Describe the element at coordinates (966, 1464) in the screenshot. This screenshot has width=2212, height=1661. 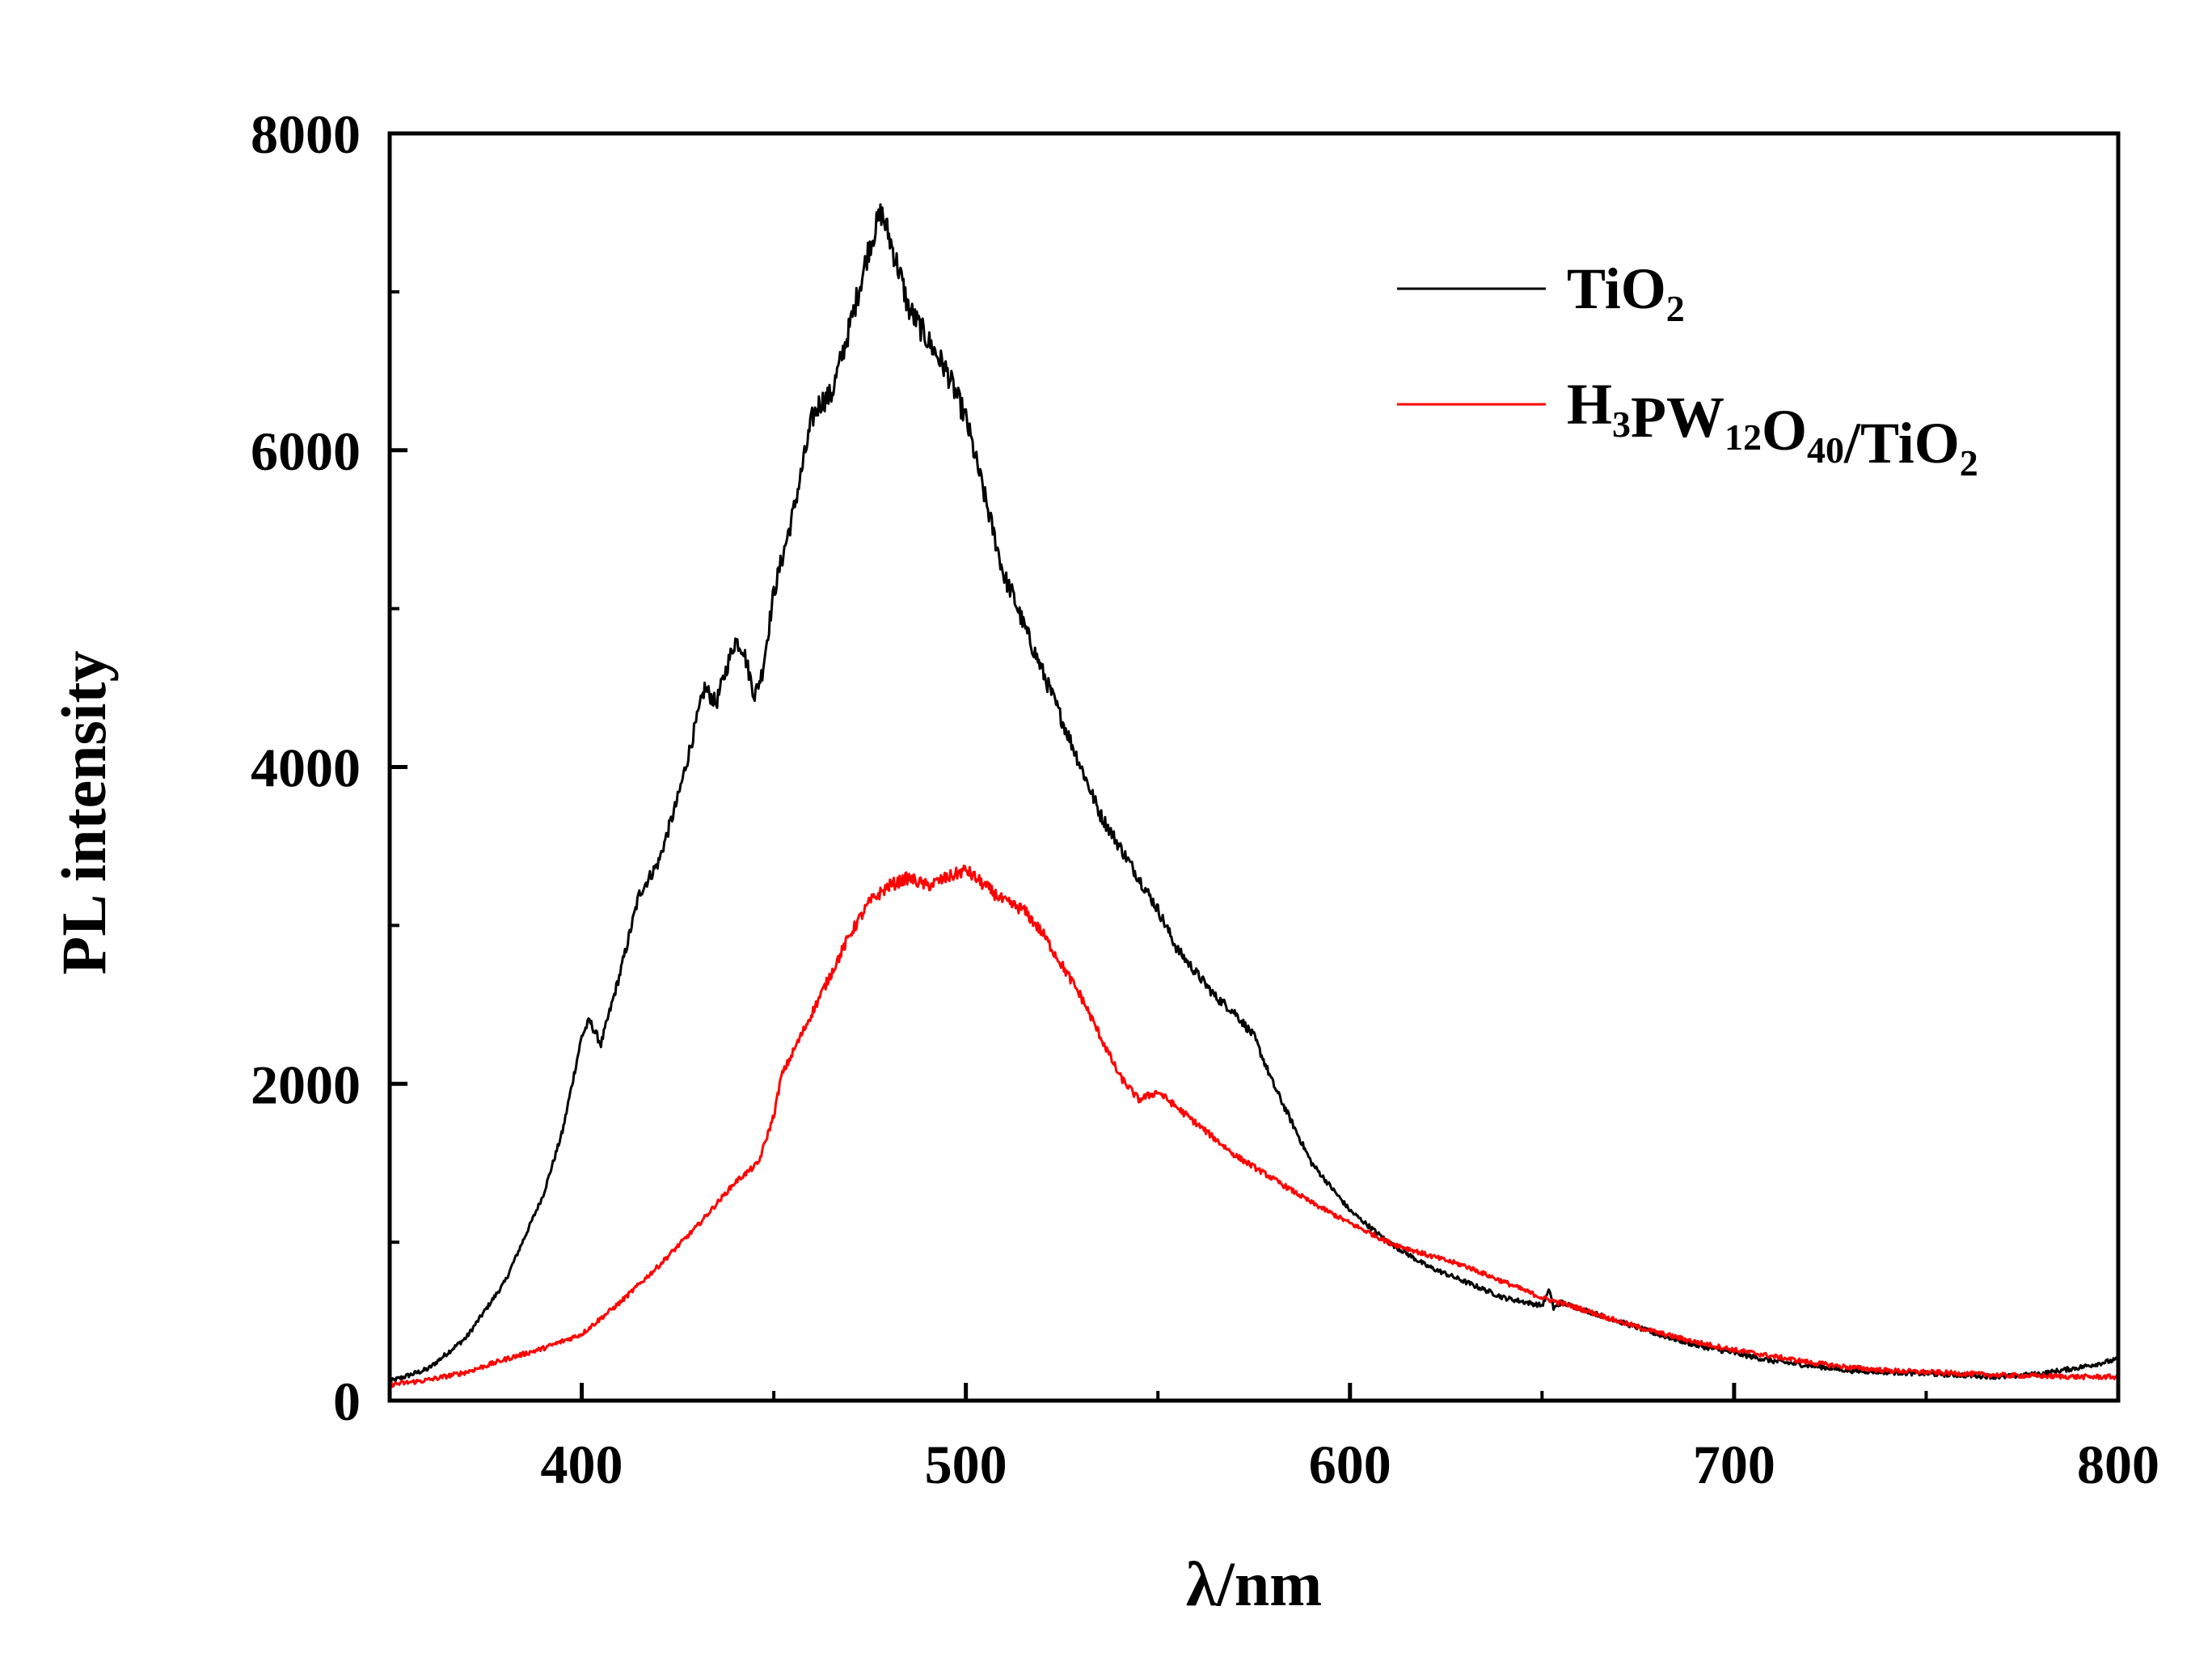
I see `x-tick-label: 500` at that location.